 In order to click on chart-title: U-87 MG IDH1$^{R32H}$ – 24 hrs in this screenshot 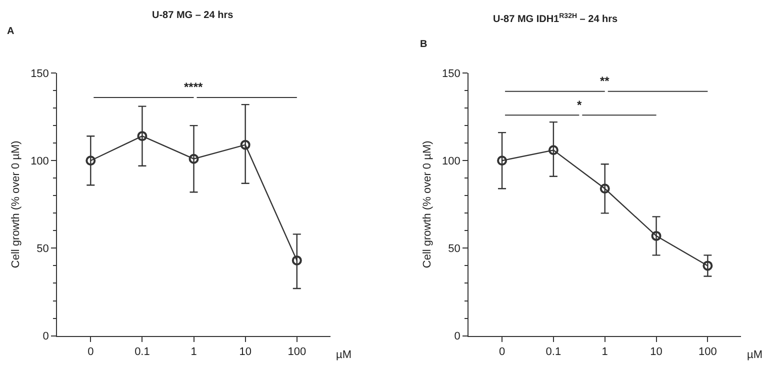, I will do `click(555, 19)`.